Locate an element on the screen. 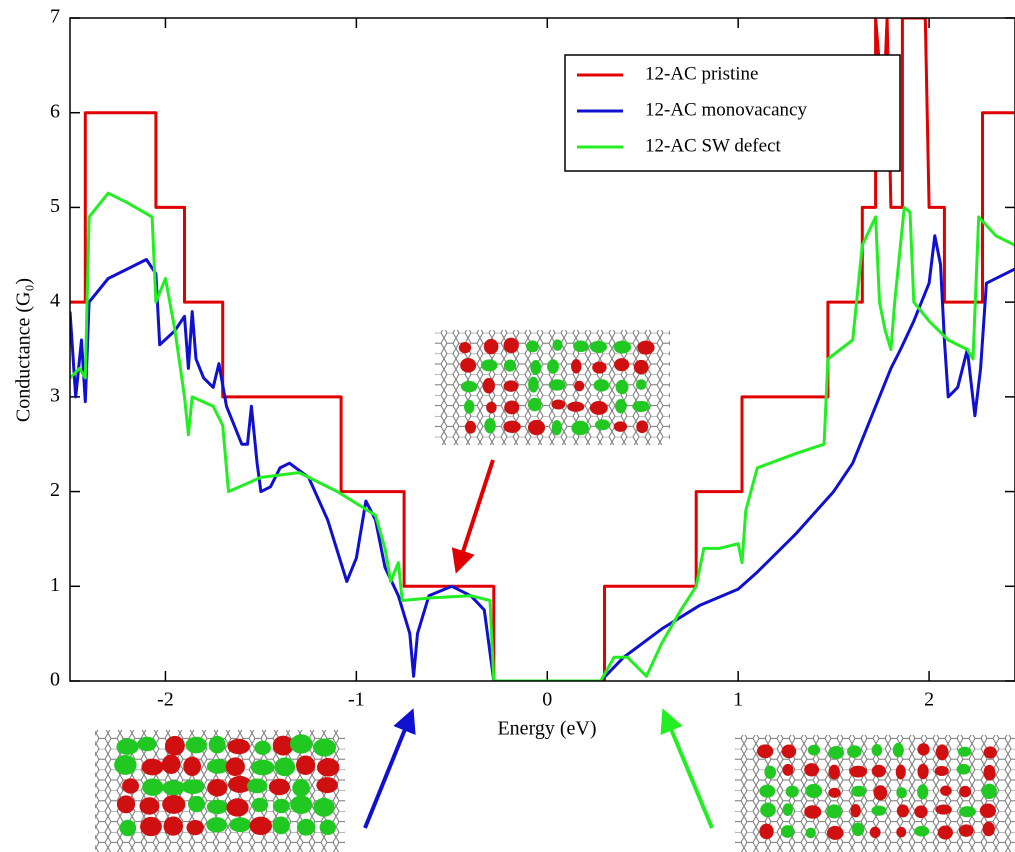 The image size is (1015, 852). y-tick-label: 0 is located at coordinates (55, 680).